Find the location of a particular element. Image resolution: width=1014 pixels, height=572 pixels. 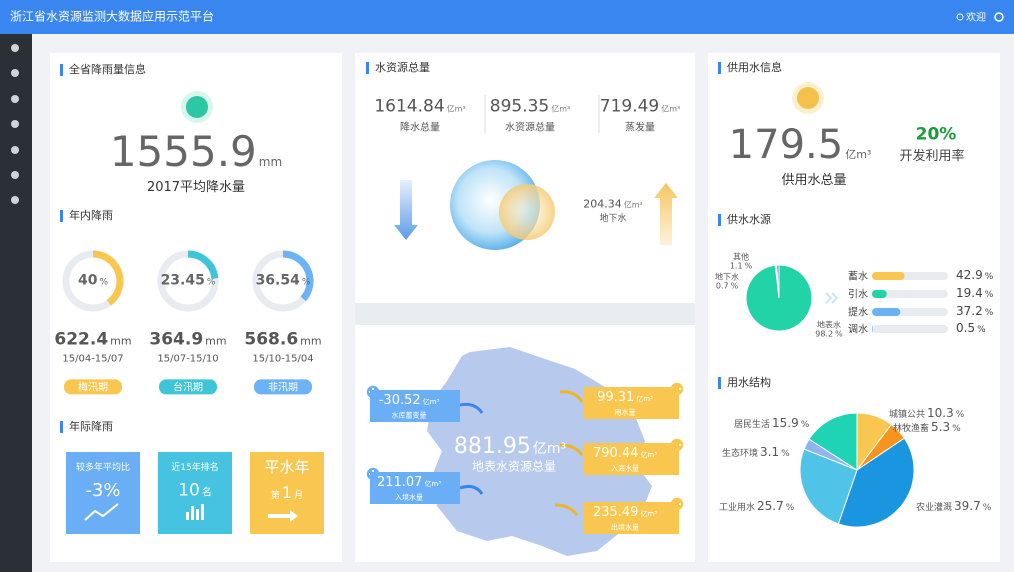

stat-value-part: 1614.84 is located at coordinates (409, 106).